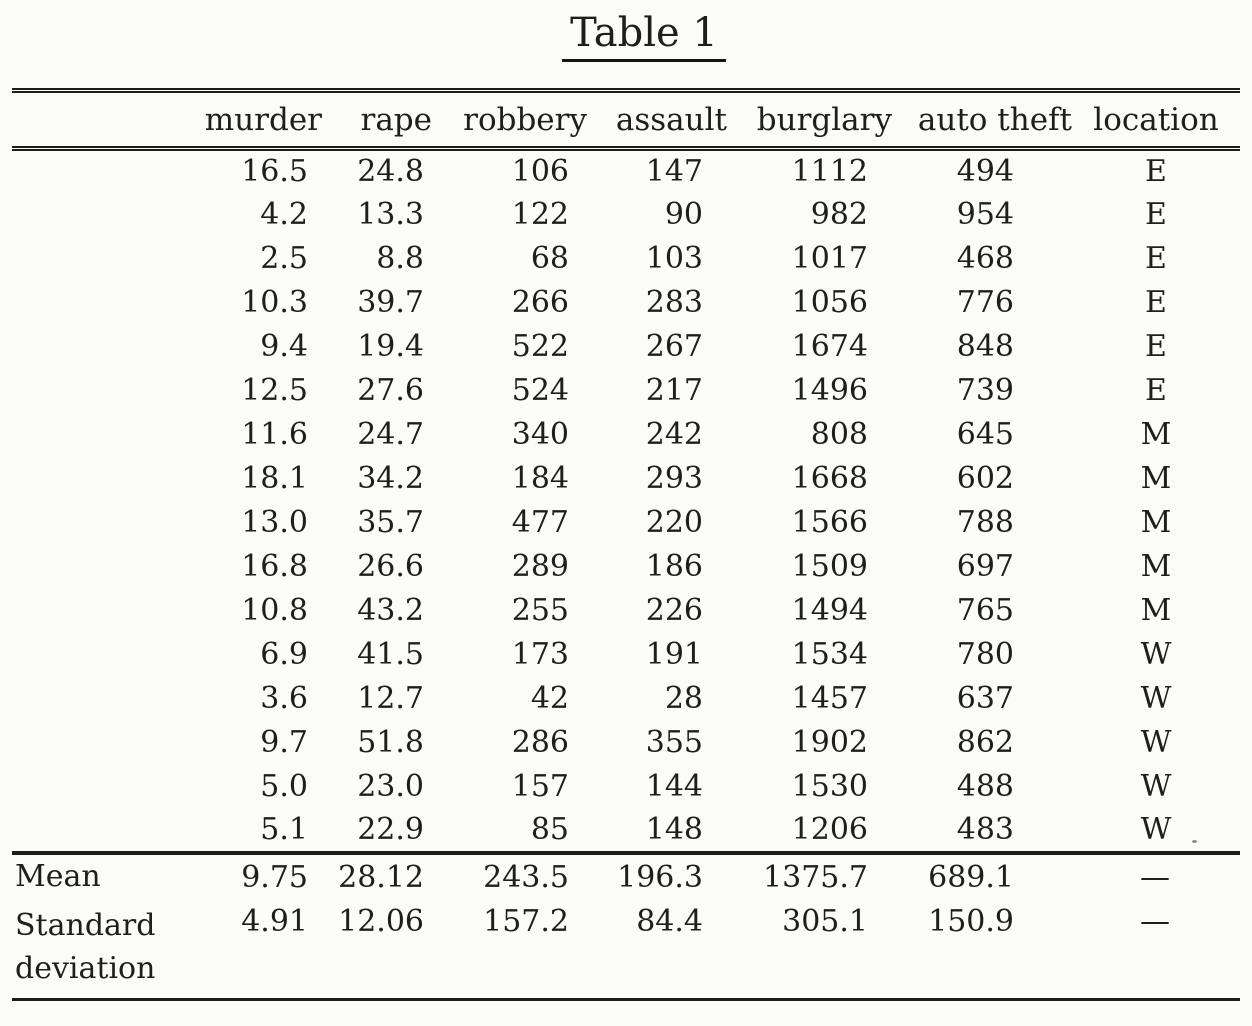  Describe the element at coordinates (540, 346) in the screenshot. I see `cell: 522` at that location.